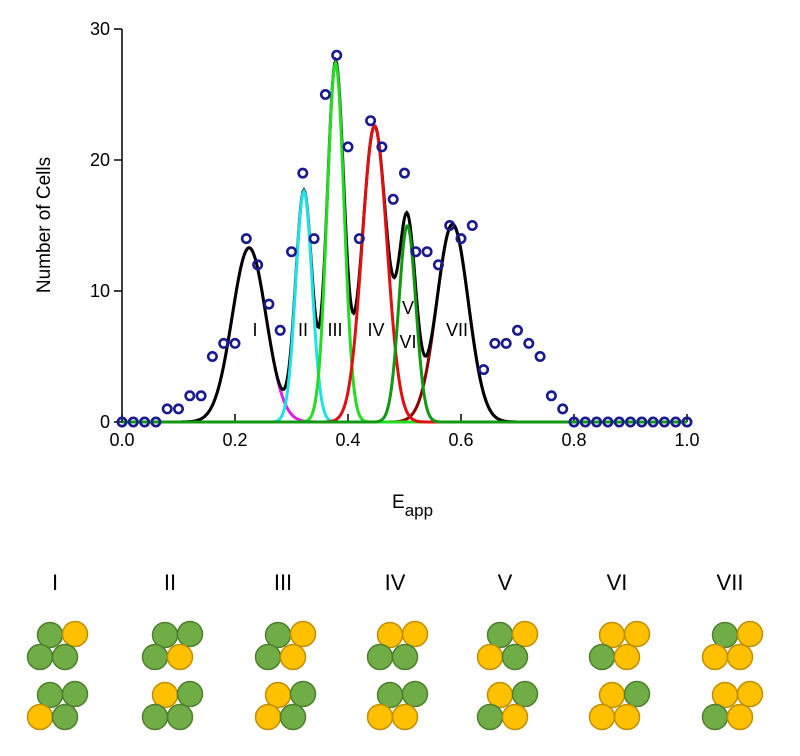 The image size is (800, 756). Describe the element at coordinates (283, 582) in the screenshot. I see `diagram-label: III` at that location.